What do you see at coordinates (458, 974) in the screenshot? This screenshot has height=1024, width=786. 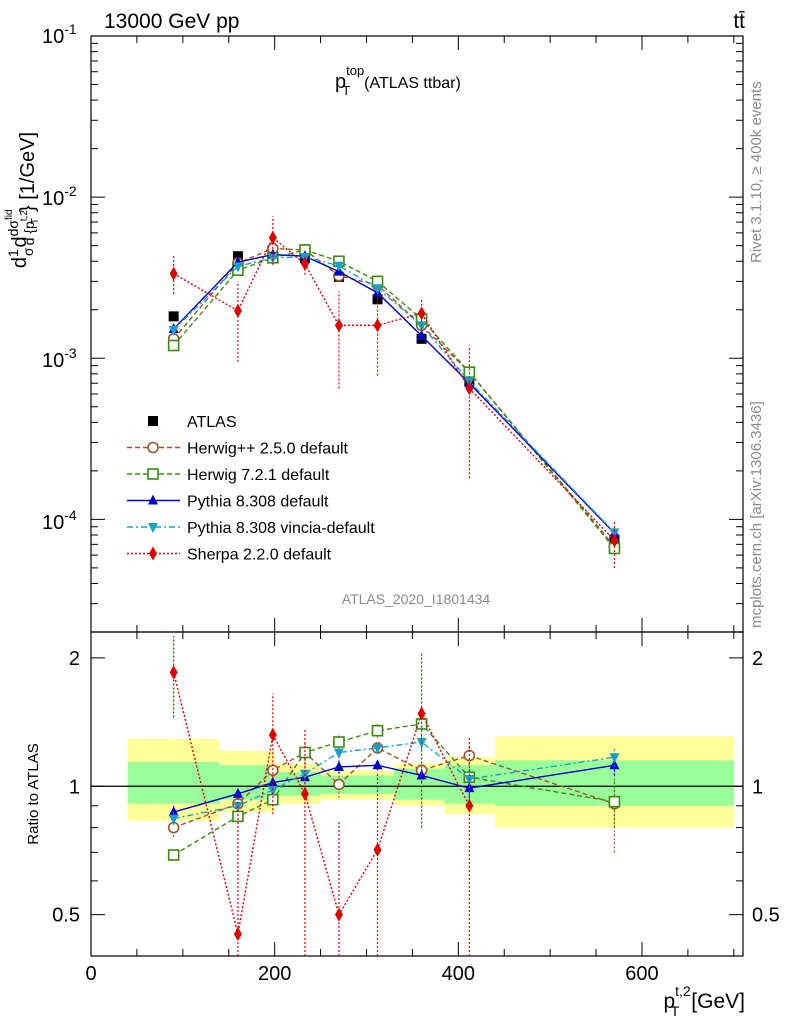 I see `xtick-label: 400` at bounding box center [458, 974].